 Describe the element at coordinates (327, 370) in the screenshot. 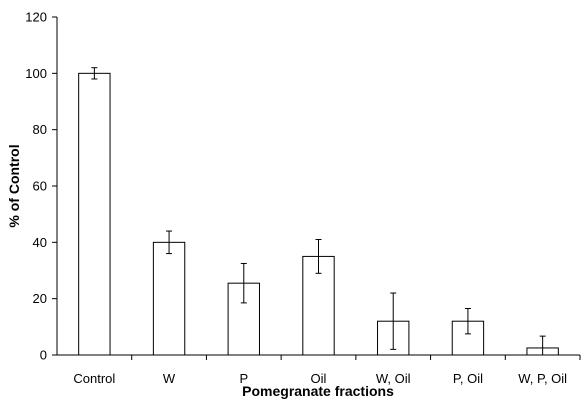

I see `x-tick-group: Control W P Oil W, Oil P, Oil W, P, Oil` at that location.